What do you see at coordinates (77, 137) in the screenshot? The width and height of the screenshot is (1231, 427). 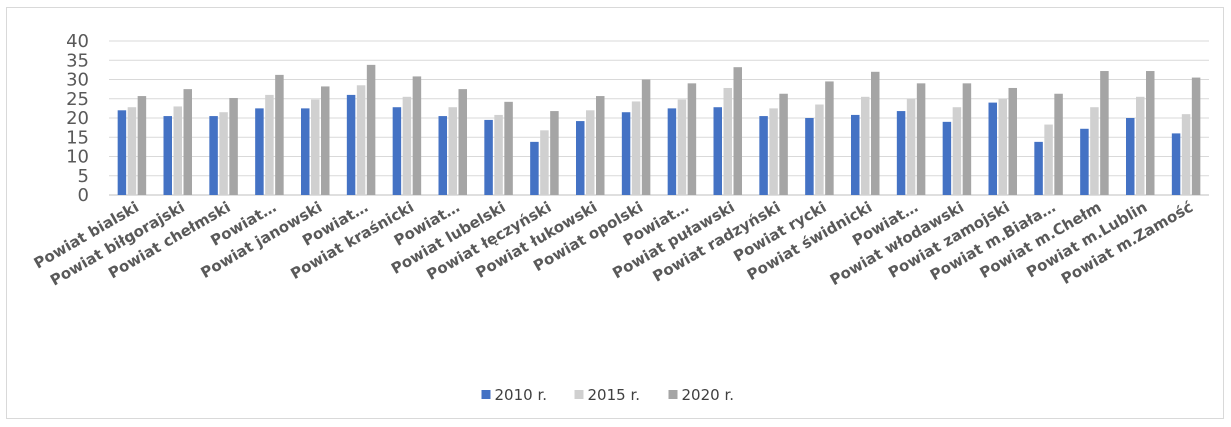 I see `y-tick-label: 15` at bounding box center [77, 137].